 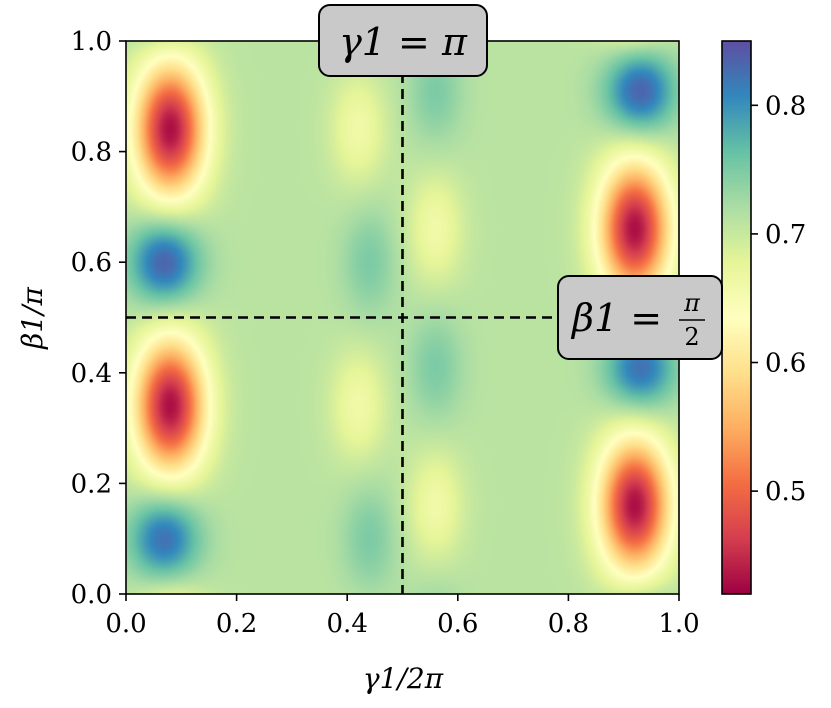 I want to click on y-tick-label: 0.4, so click(x=91, y=374).